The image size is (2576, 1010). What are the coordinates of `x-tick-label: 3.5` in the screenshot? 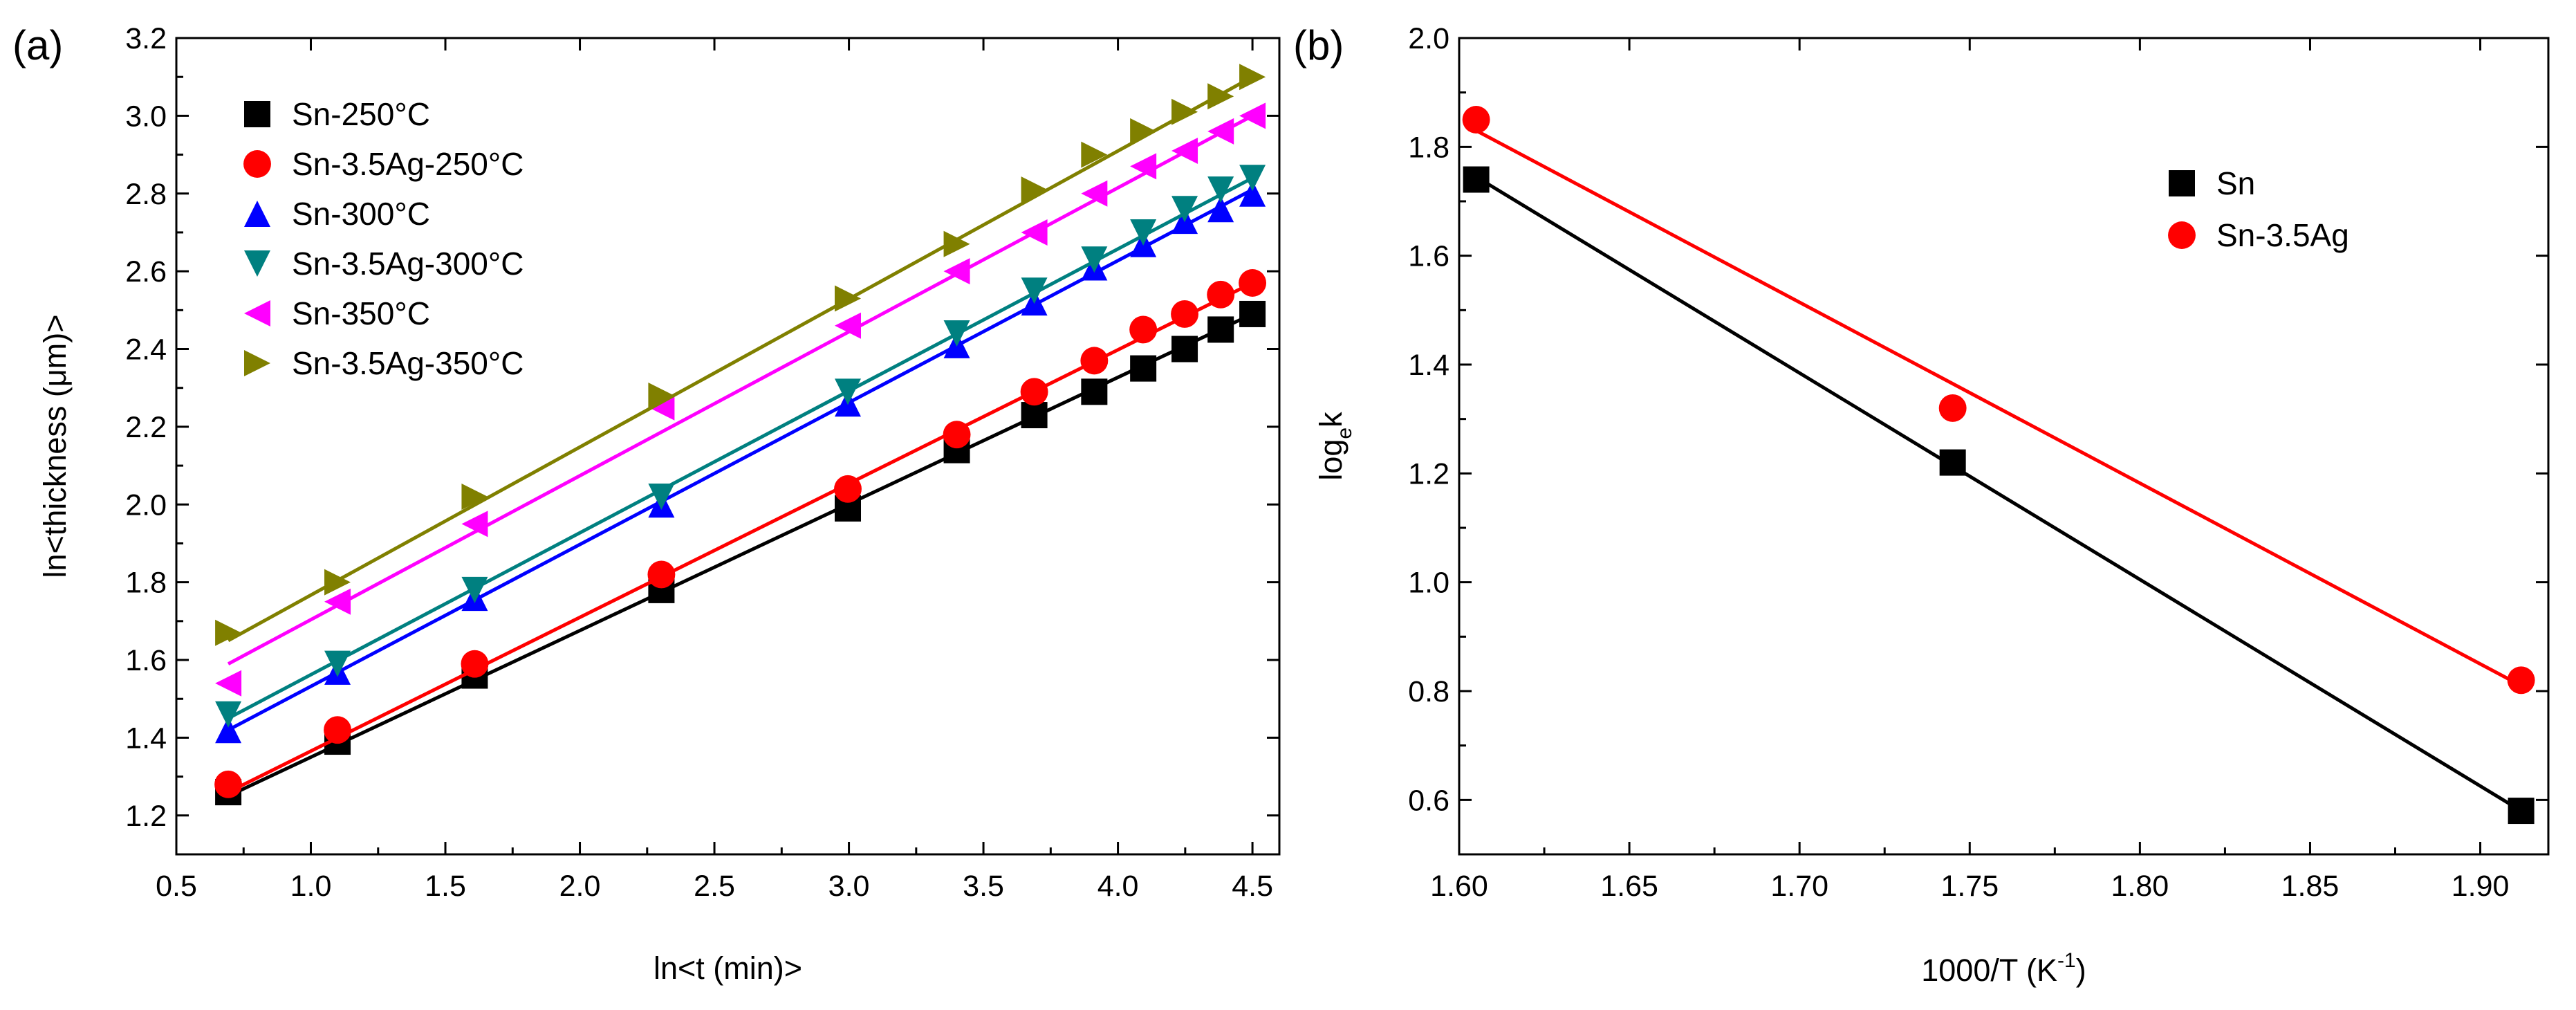 It's located at (984, 886).